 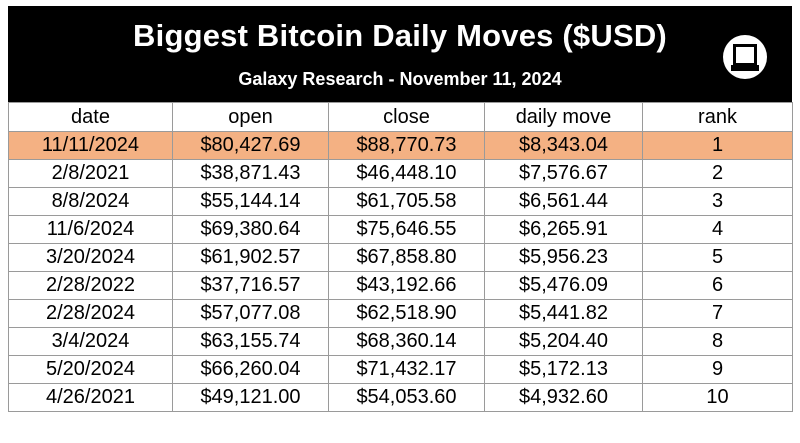 I want to click on cell-daily-move: $5,476.09, so click(x=563, y=285).